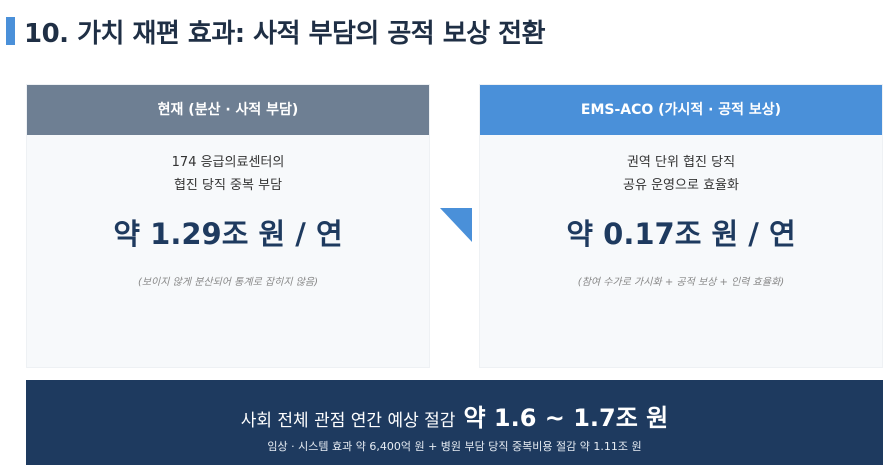  What do you see at coordinates (348, 421) in the screenshot?
I see `savings-label: 사회 전체 관점 연간 예상 절감` at bounding box center [348, 421].